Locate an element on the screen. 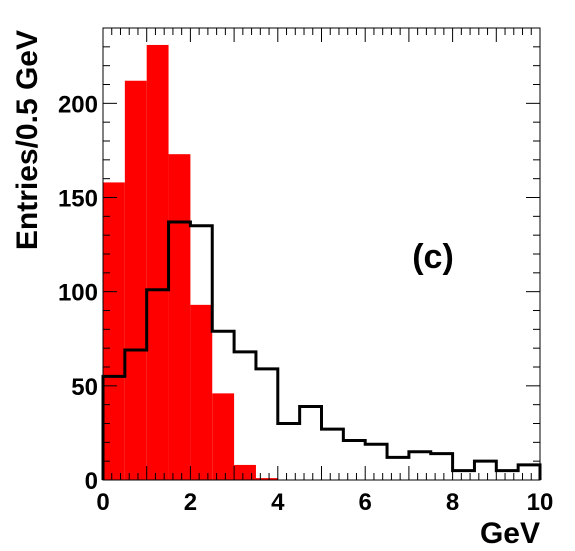 Image resolution: width=575 pixels, height=551 pixels. x-tick-label: 0 is located at coordinates (102, 502).